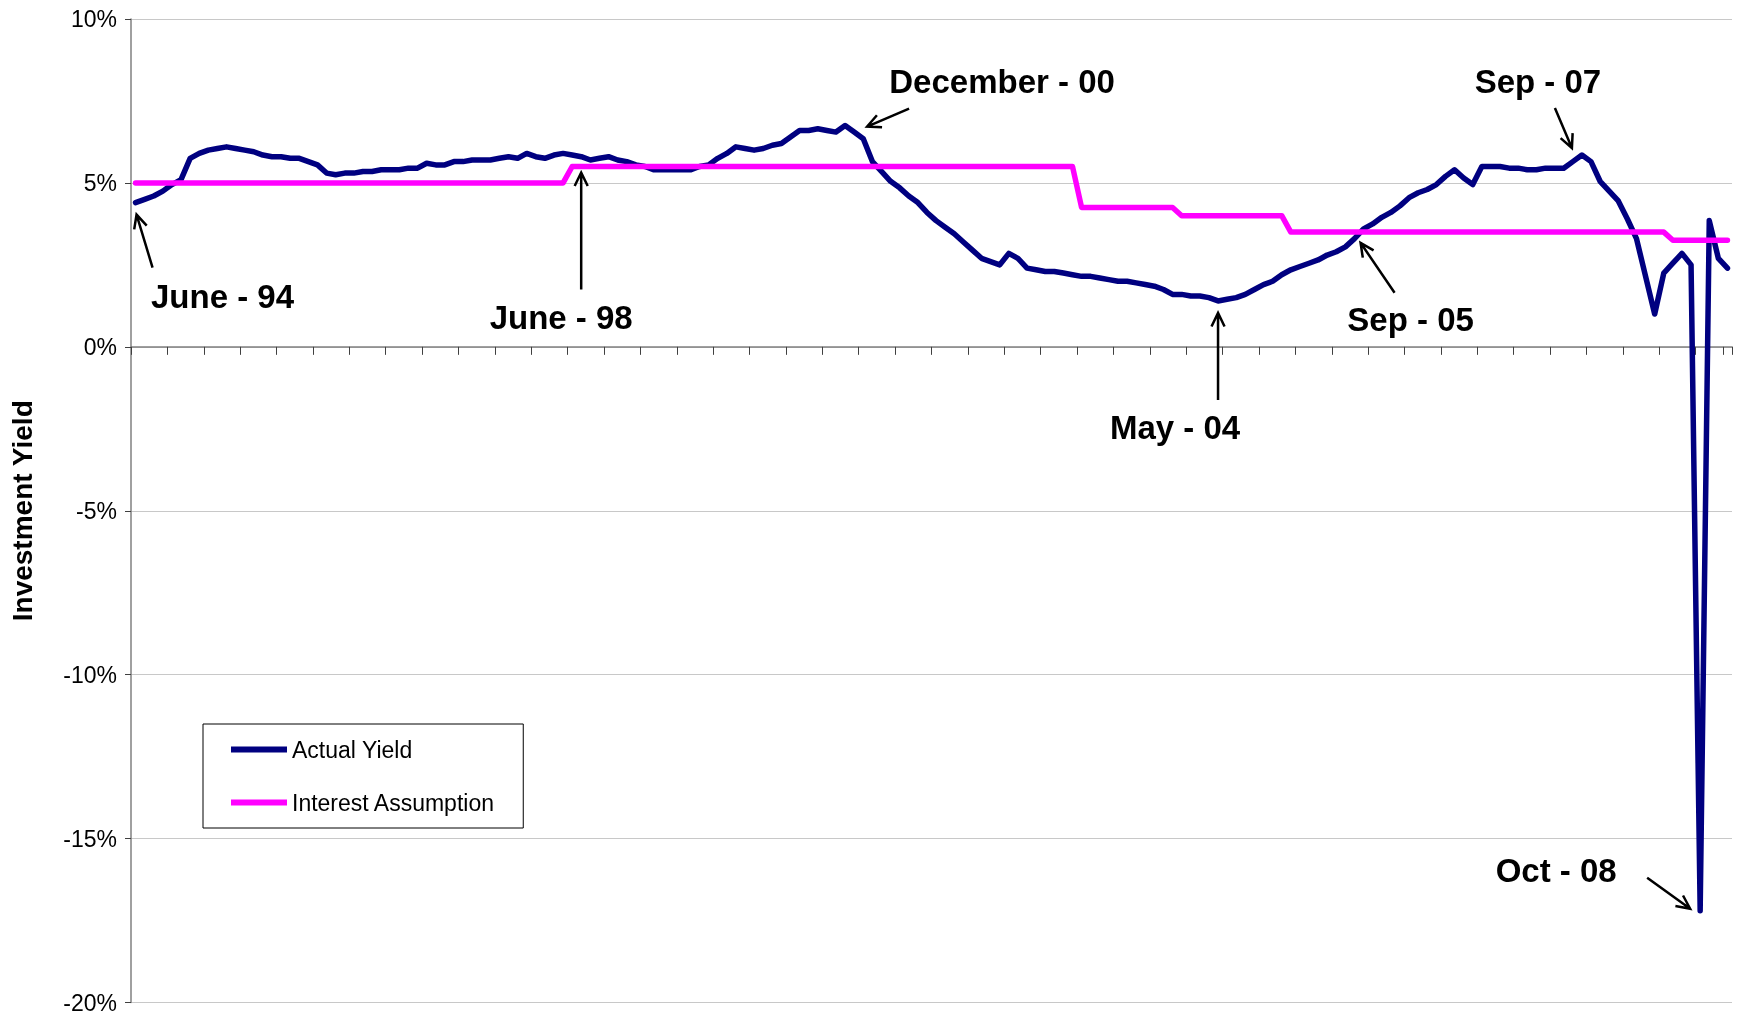 The width and height of the screenshot is (1741, 1014). Describe the element at coordinates (100, 182) in the screenshot. I see `y-tick-label: 5%` at that location.